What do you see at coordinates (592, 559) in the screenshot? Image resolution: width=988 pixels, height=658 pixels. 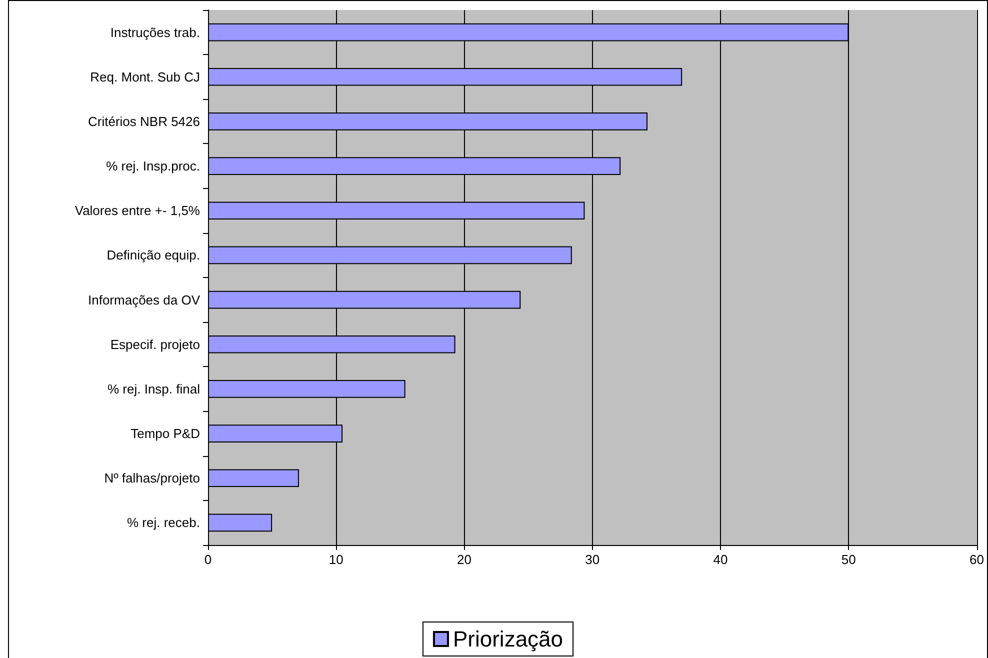 I see `x-tick-label: 30` at bounding box center [592, 559].